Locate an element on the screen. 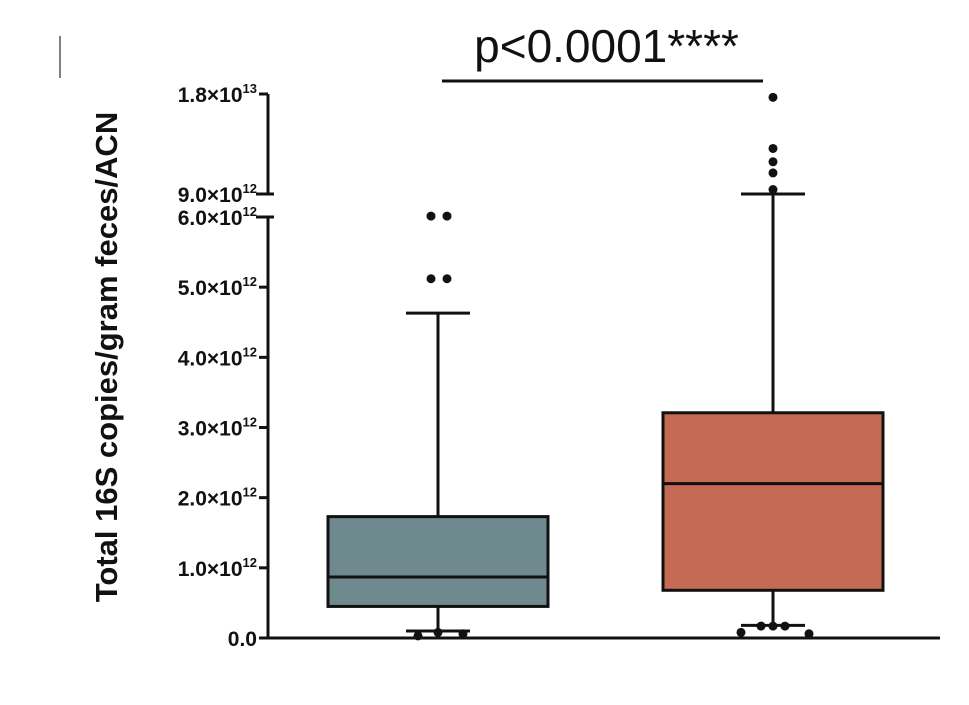  y-tick-label: 1.0×10¹² is located at coordinates (217, 568).